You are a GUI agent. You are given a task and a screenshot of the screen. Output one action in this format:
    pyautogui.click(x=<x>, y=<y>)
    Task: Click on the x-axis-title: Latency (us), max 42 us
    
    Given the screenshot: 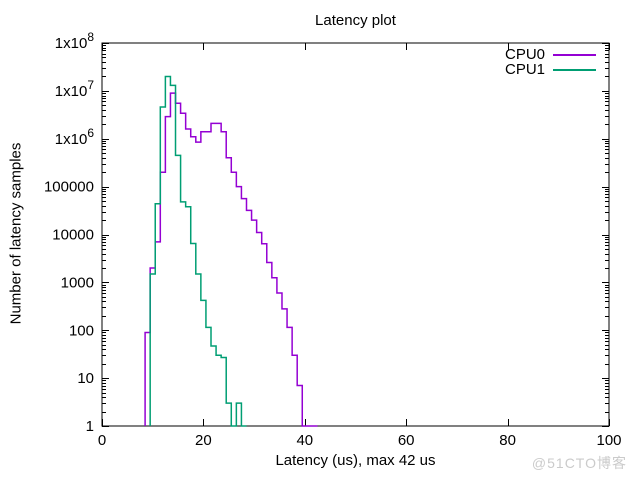 What is the action you would take?
    pyautogui.click(x=355, y=460)
    